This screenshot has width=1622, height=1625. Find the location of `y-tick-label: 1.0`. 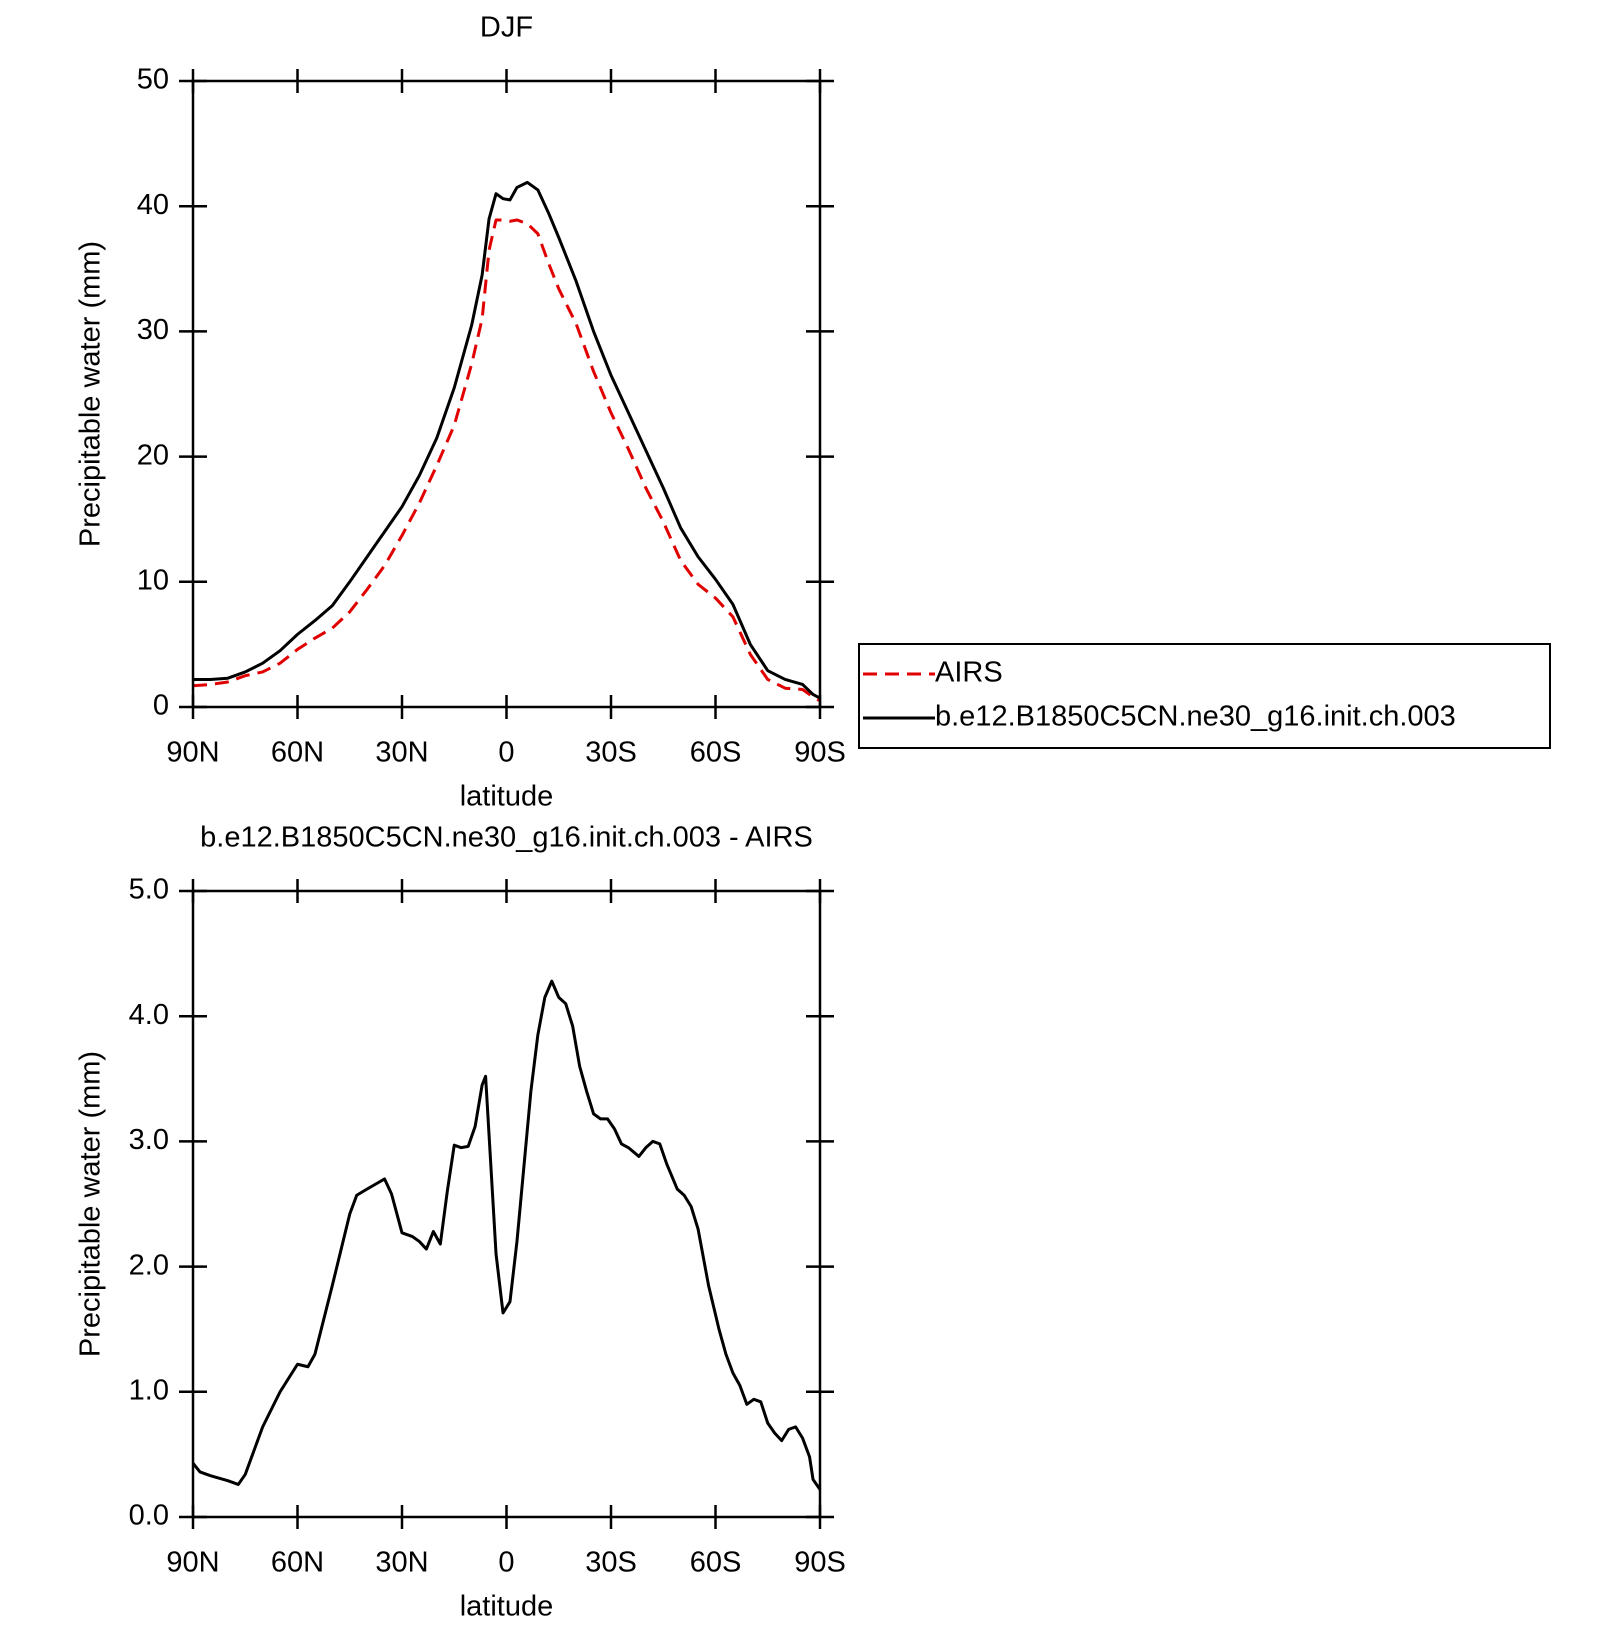

y-tick-label: 1.0 is located at coordinates (149, 1390).